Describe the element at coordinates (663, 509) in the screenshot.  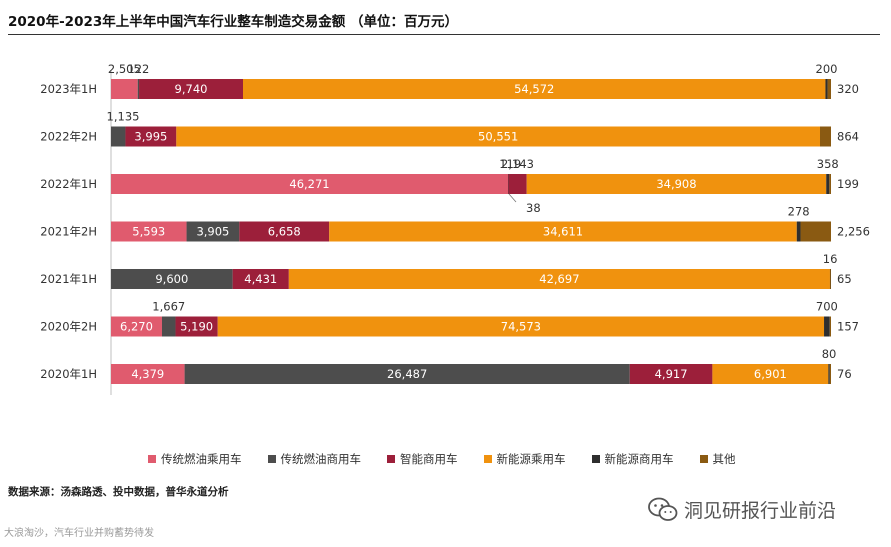
I see `wechat-logo-icon` at that location.